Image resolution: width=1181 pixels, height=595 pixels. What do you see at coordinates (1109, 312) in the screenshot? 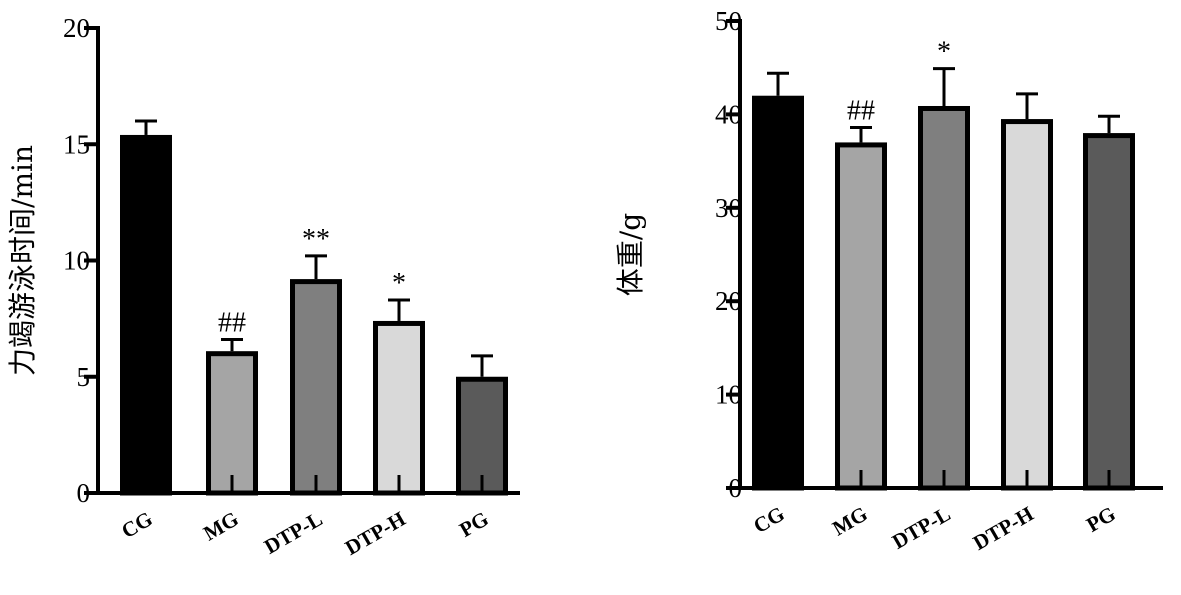
I see `bar-pg` at bounding box center [1109, 312].